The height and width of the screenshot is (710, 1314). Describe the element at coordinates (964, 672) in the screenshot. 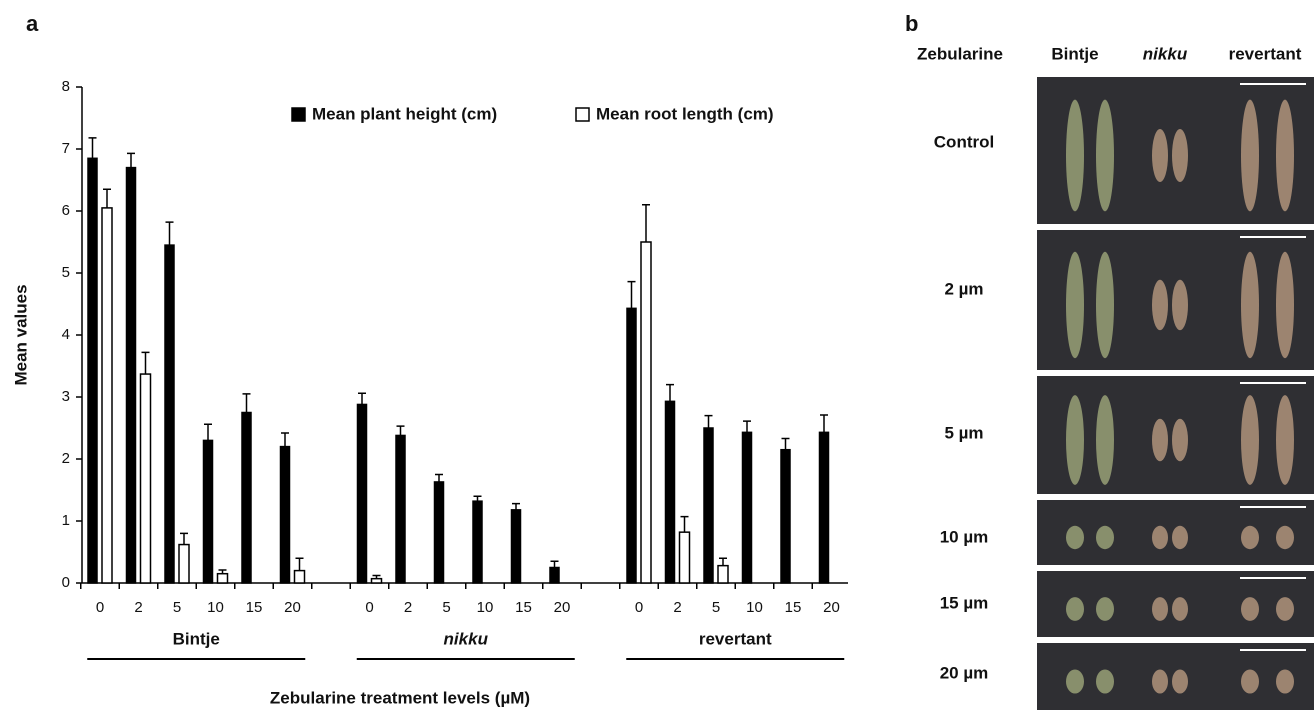

I see `row-label: 20 µm` at that location.